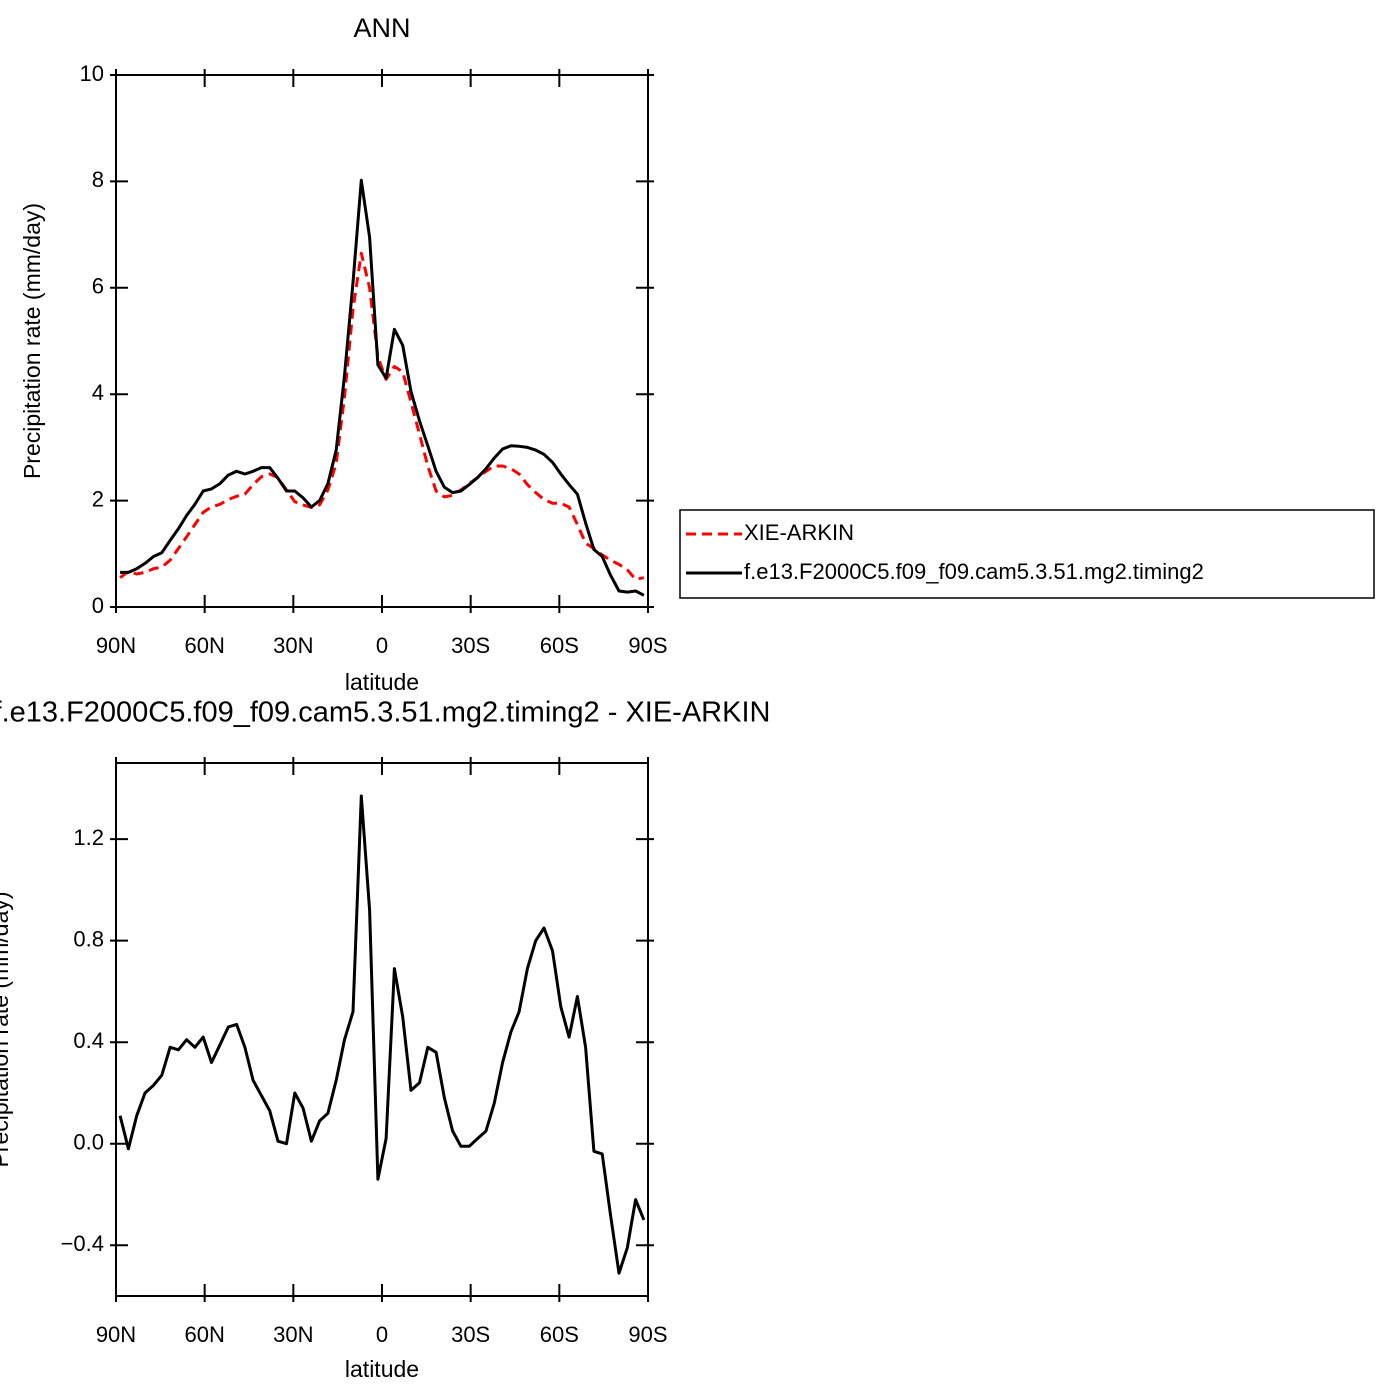 Image resolution: width=1394 pixels, height=1397 pixels. What do you see at coordinates (98, 179) in the screenshot?
I see `y-tick-label: 8` at bounding box center [98, 179].